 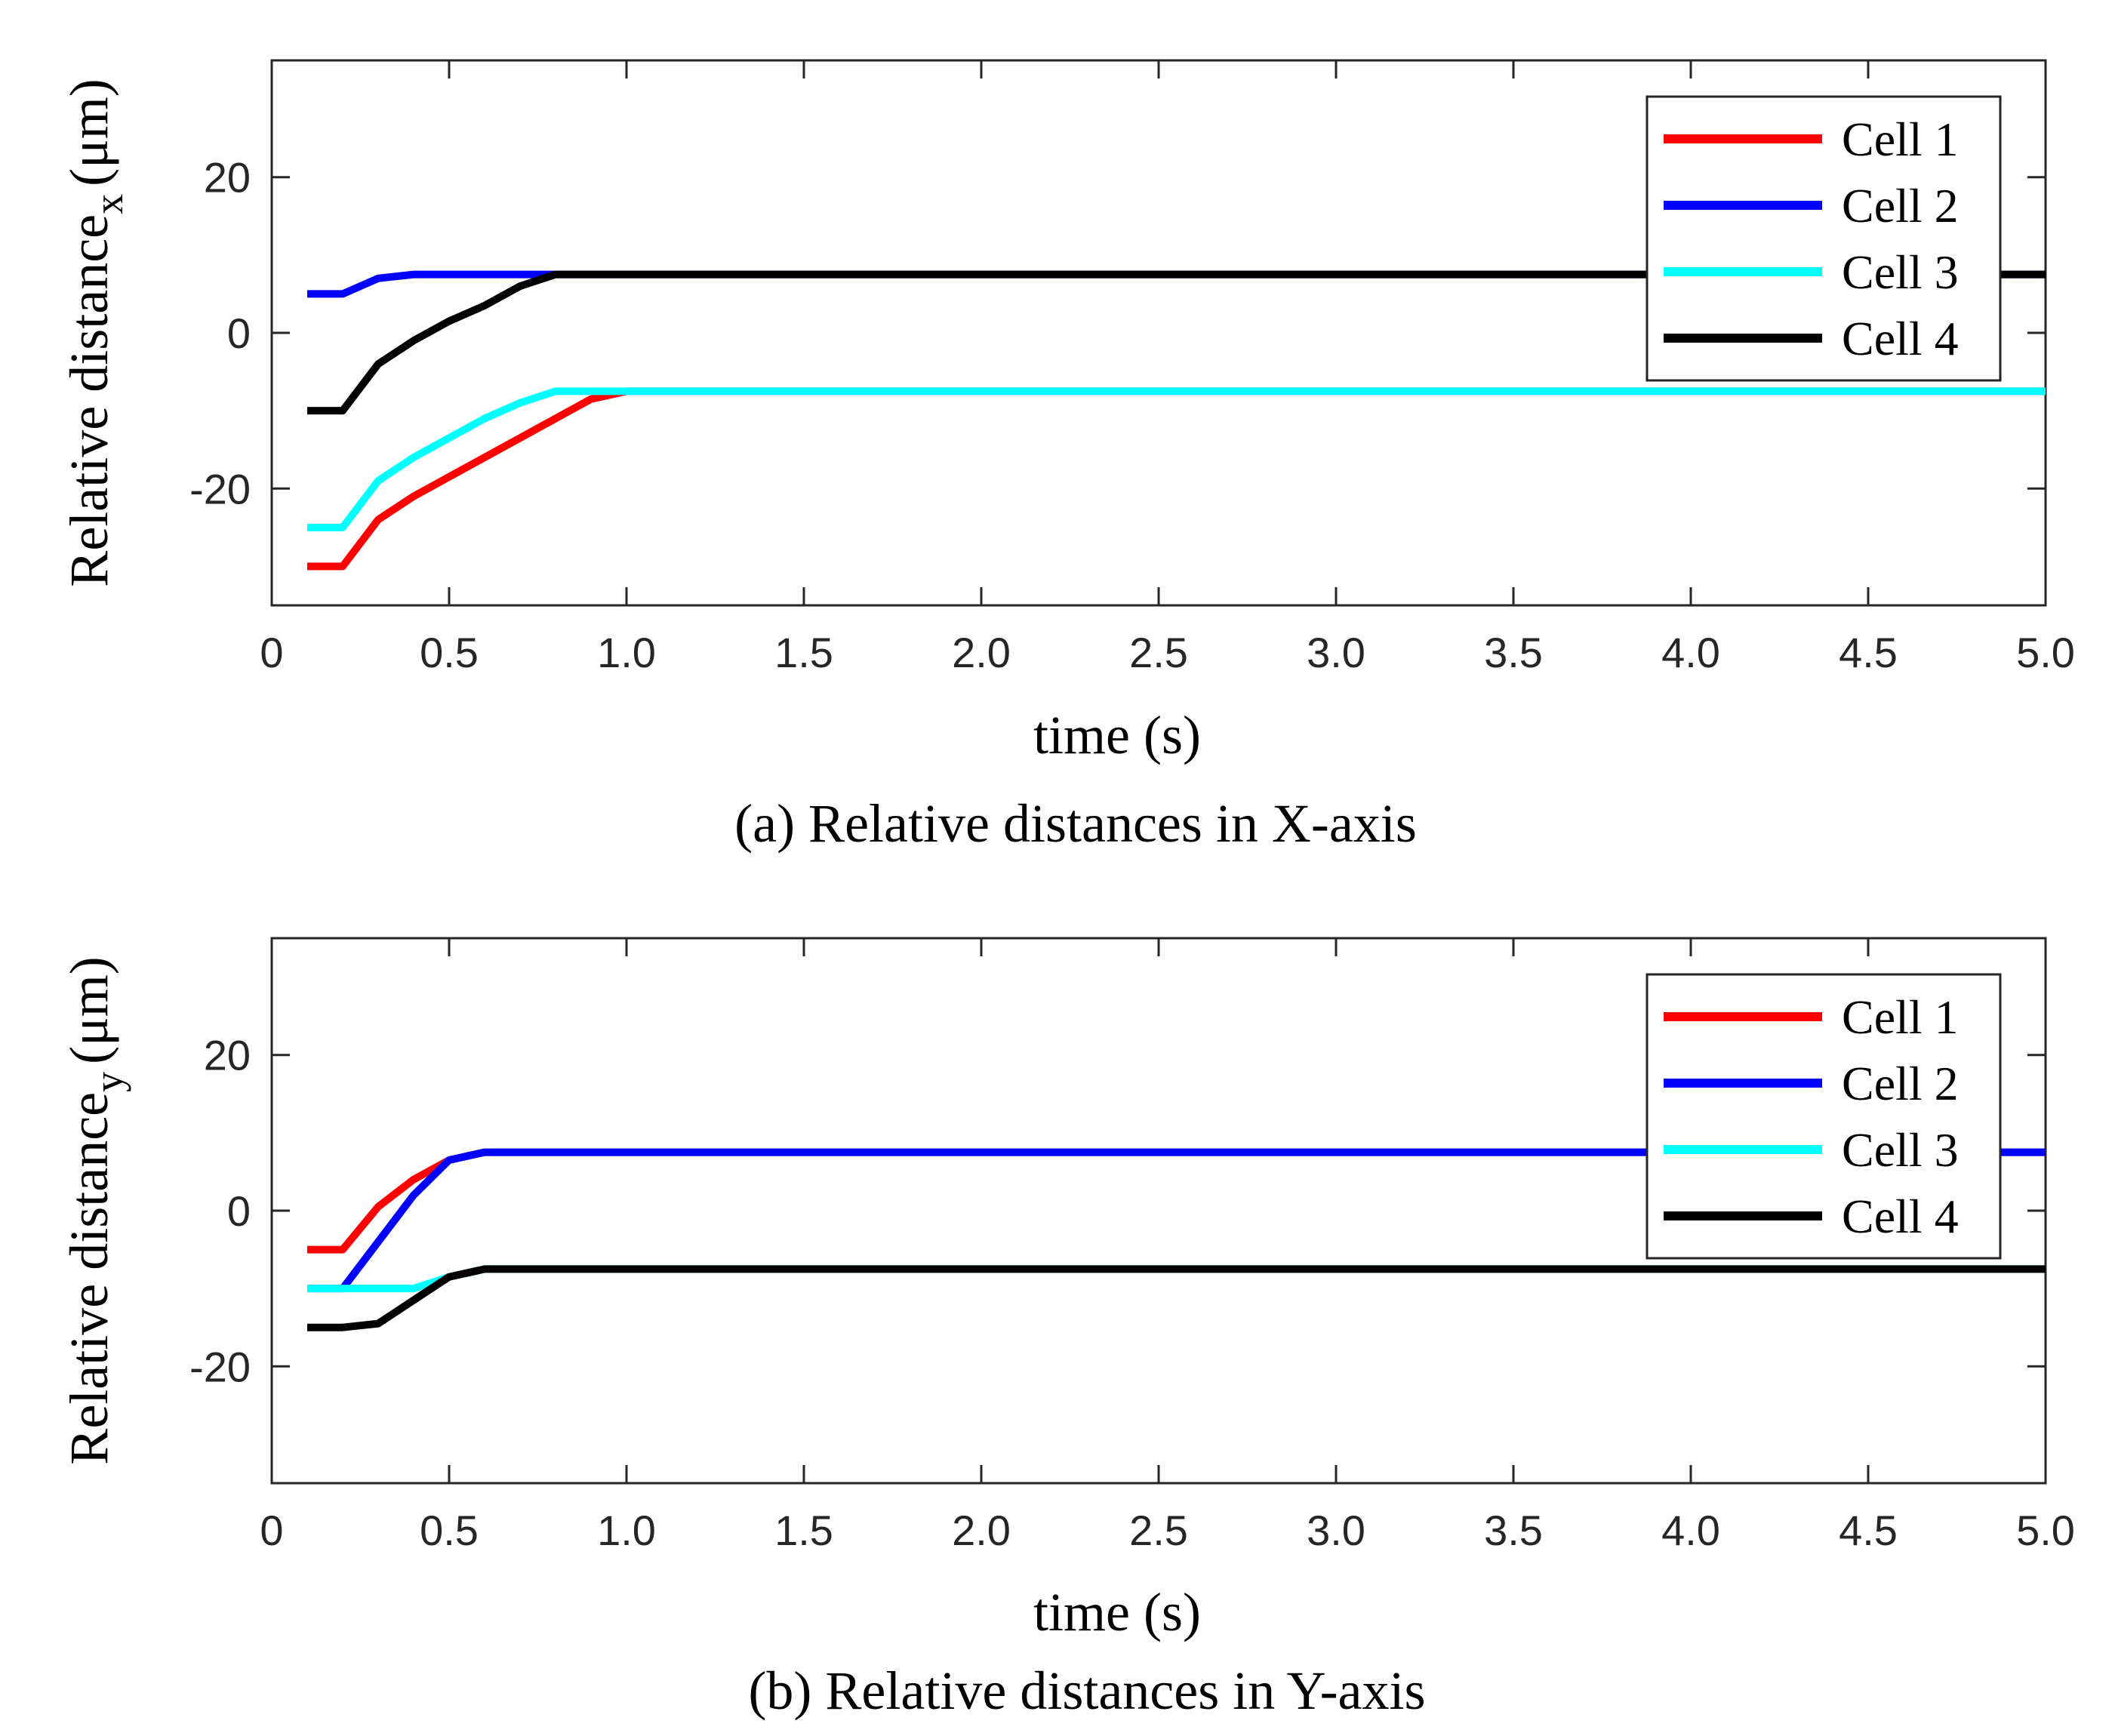 I want to click on y-axis-label-a: Relative distancex(μm), so click(x=95, y=332).